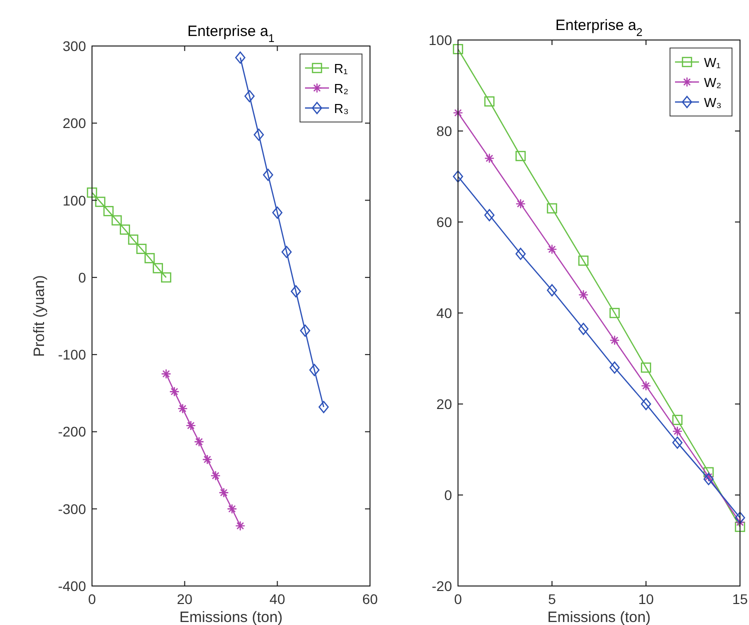  Describe the element at coordinates (72, 354) in the screenshot. I see `y-tick-label: -100` at that location.